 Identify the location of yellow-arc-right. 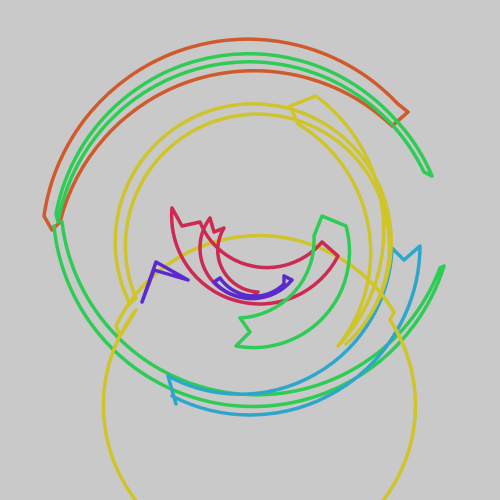
(337, 221).